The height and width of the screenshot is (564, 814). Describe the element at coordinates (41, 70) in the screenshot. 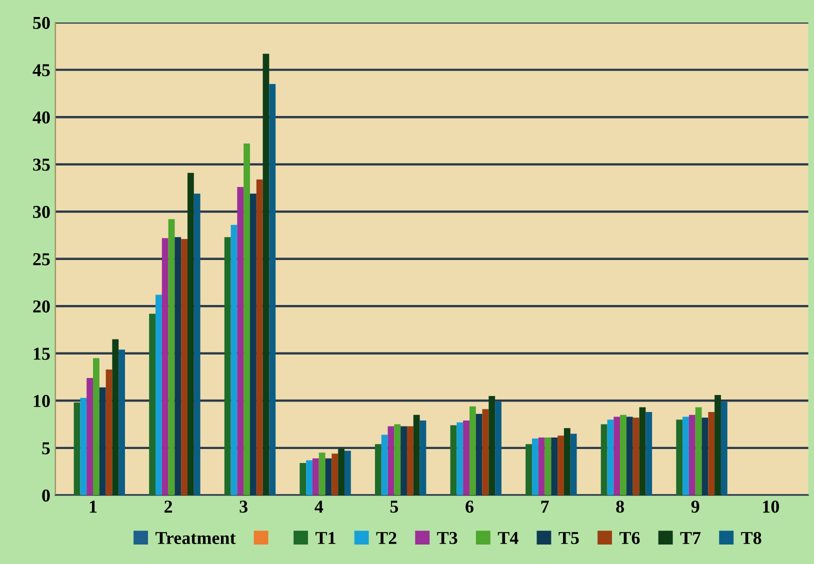

I see `y-tick-label: 45` at that location.